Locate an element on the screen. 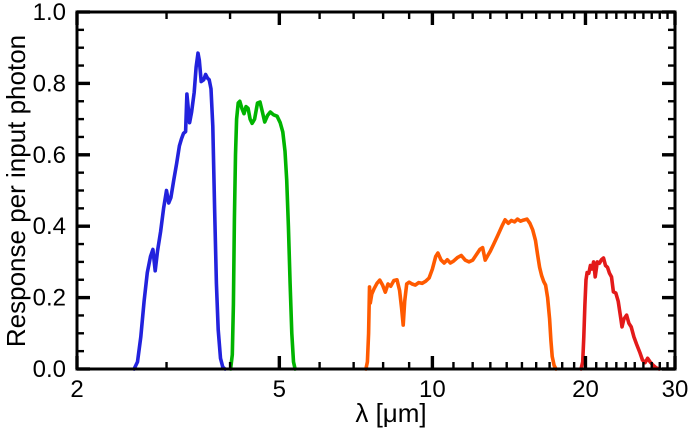 This screenshot has width=691, height=433. y-tick-label: 0.6 is located at coordinates (49, 155).